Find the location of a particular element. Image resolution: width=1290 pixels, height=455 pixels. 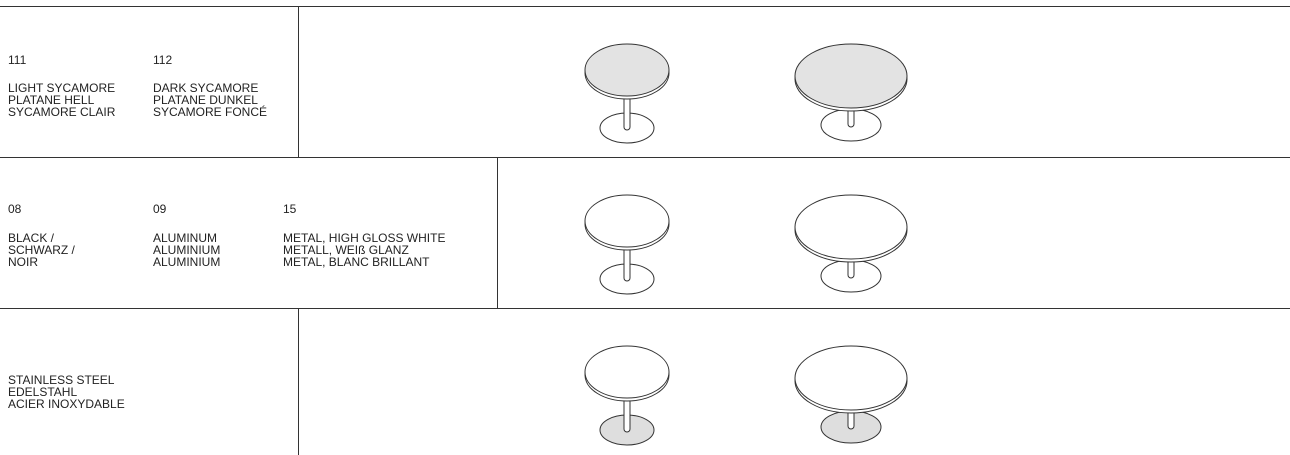

finish-code: 15 is located at coordinates (290, 209).